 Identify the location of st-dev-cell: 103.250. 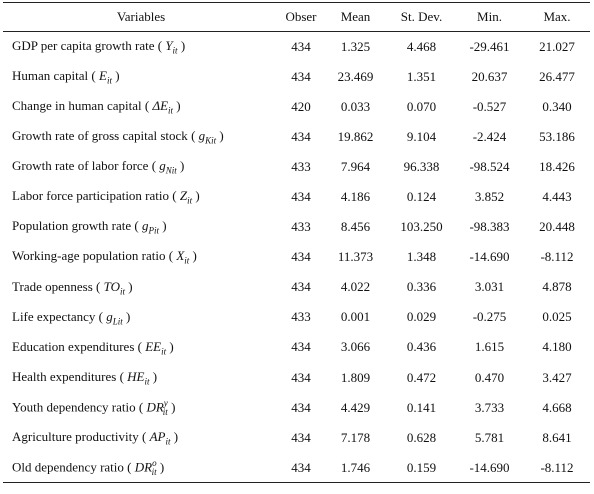
(421, 227).